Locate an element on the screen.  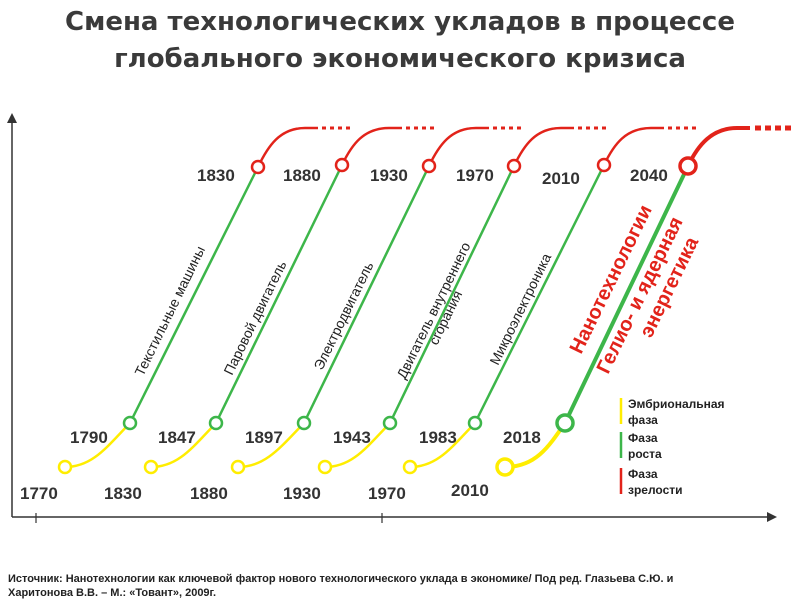
wave-label: Микроэлектроника is located at coordinates (520, 308).